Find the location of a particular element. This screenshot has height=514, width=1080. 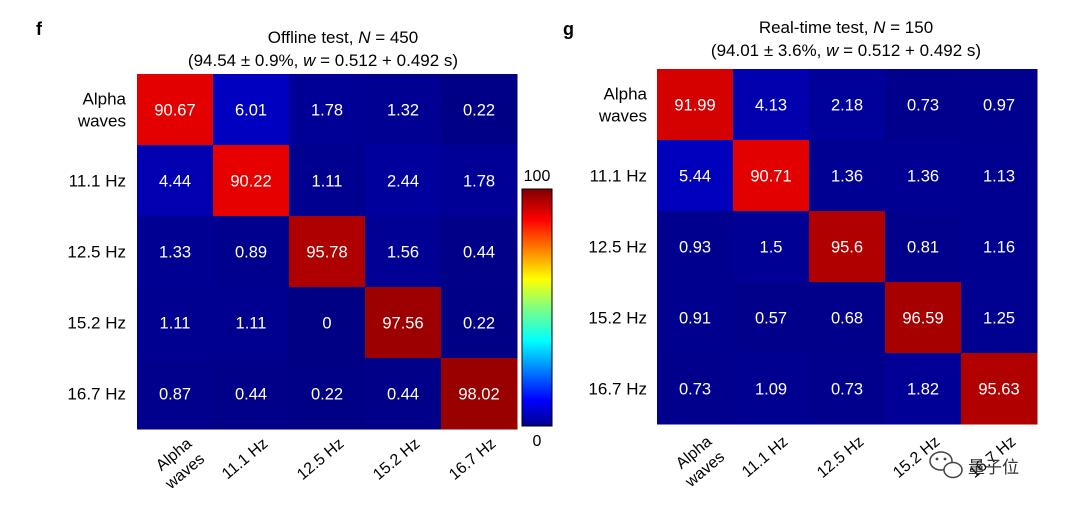

column-label: 12.5 Hz is located at coordinates (320, 459).